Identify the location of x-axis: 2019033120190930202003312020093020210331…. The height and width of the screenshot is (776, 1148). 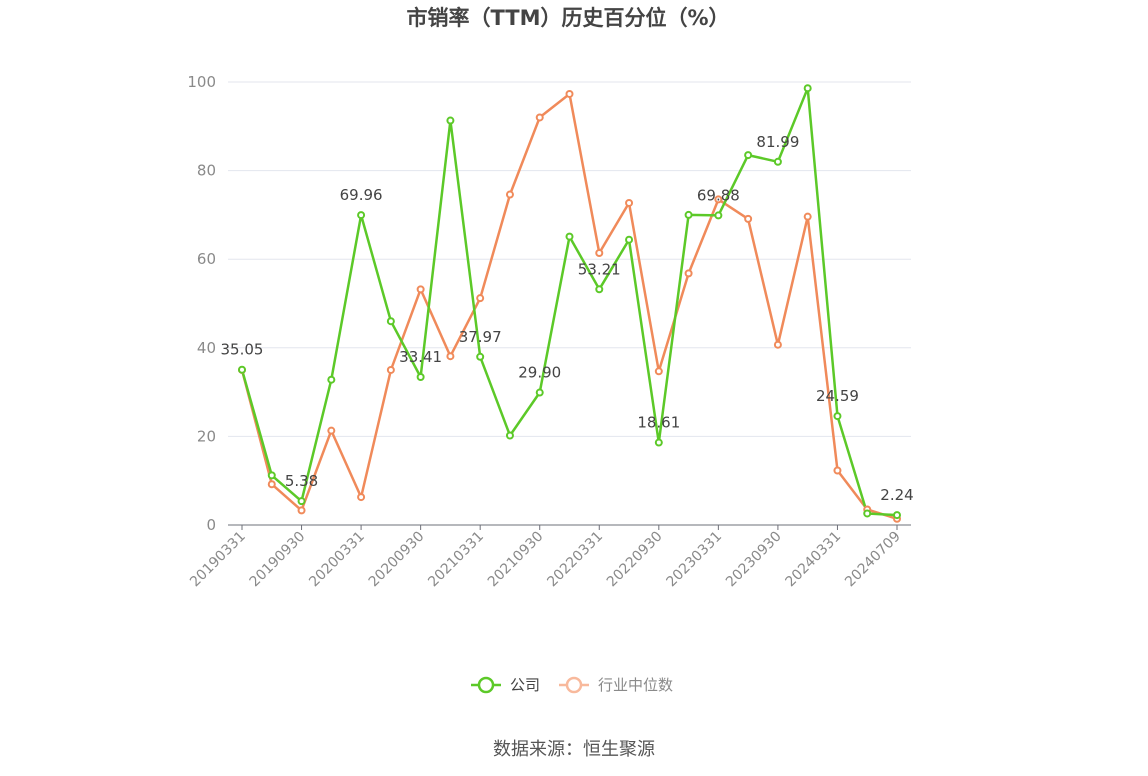
(549, 557).